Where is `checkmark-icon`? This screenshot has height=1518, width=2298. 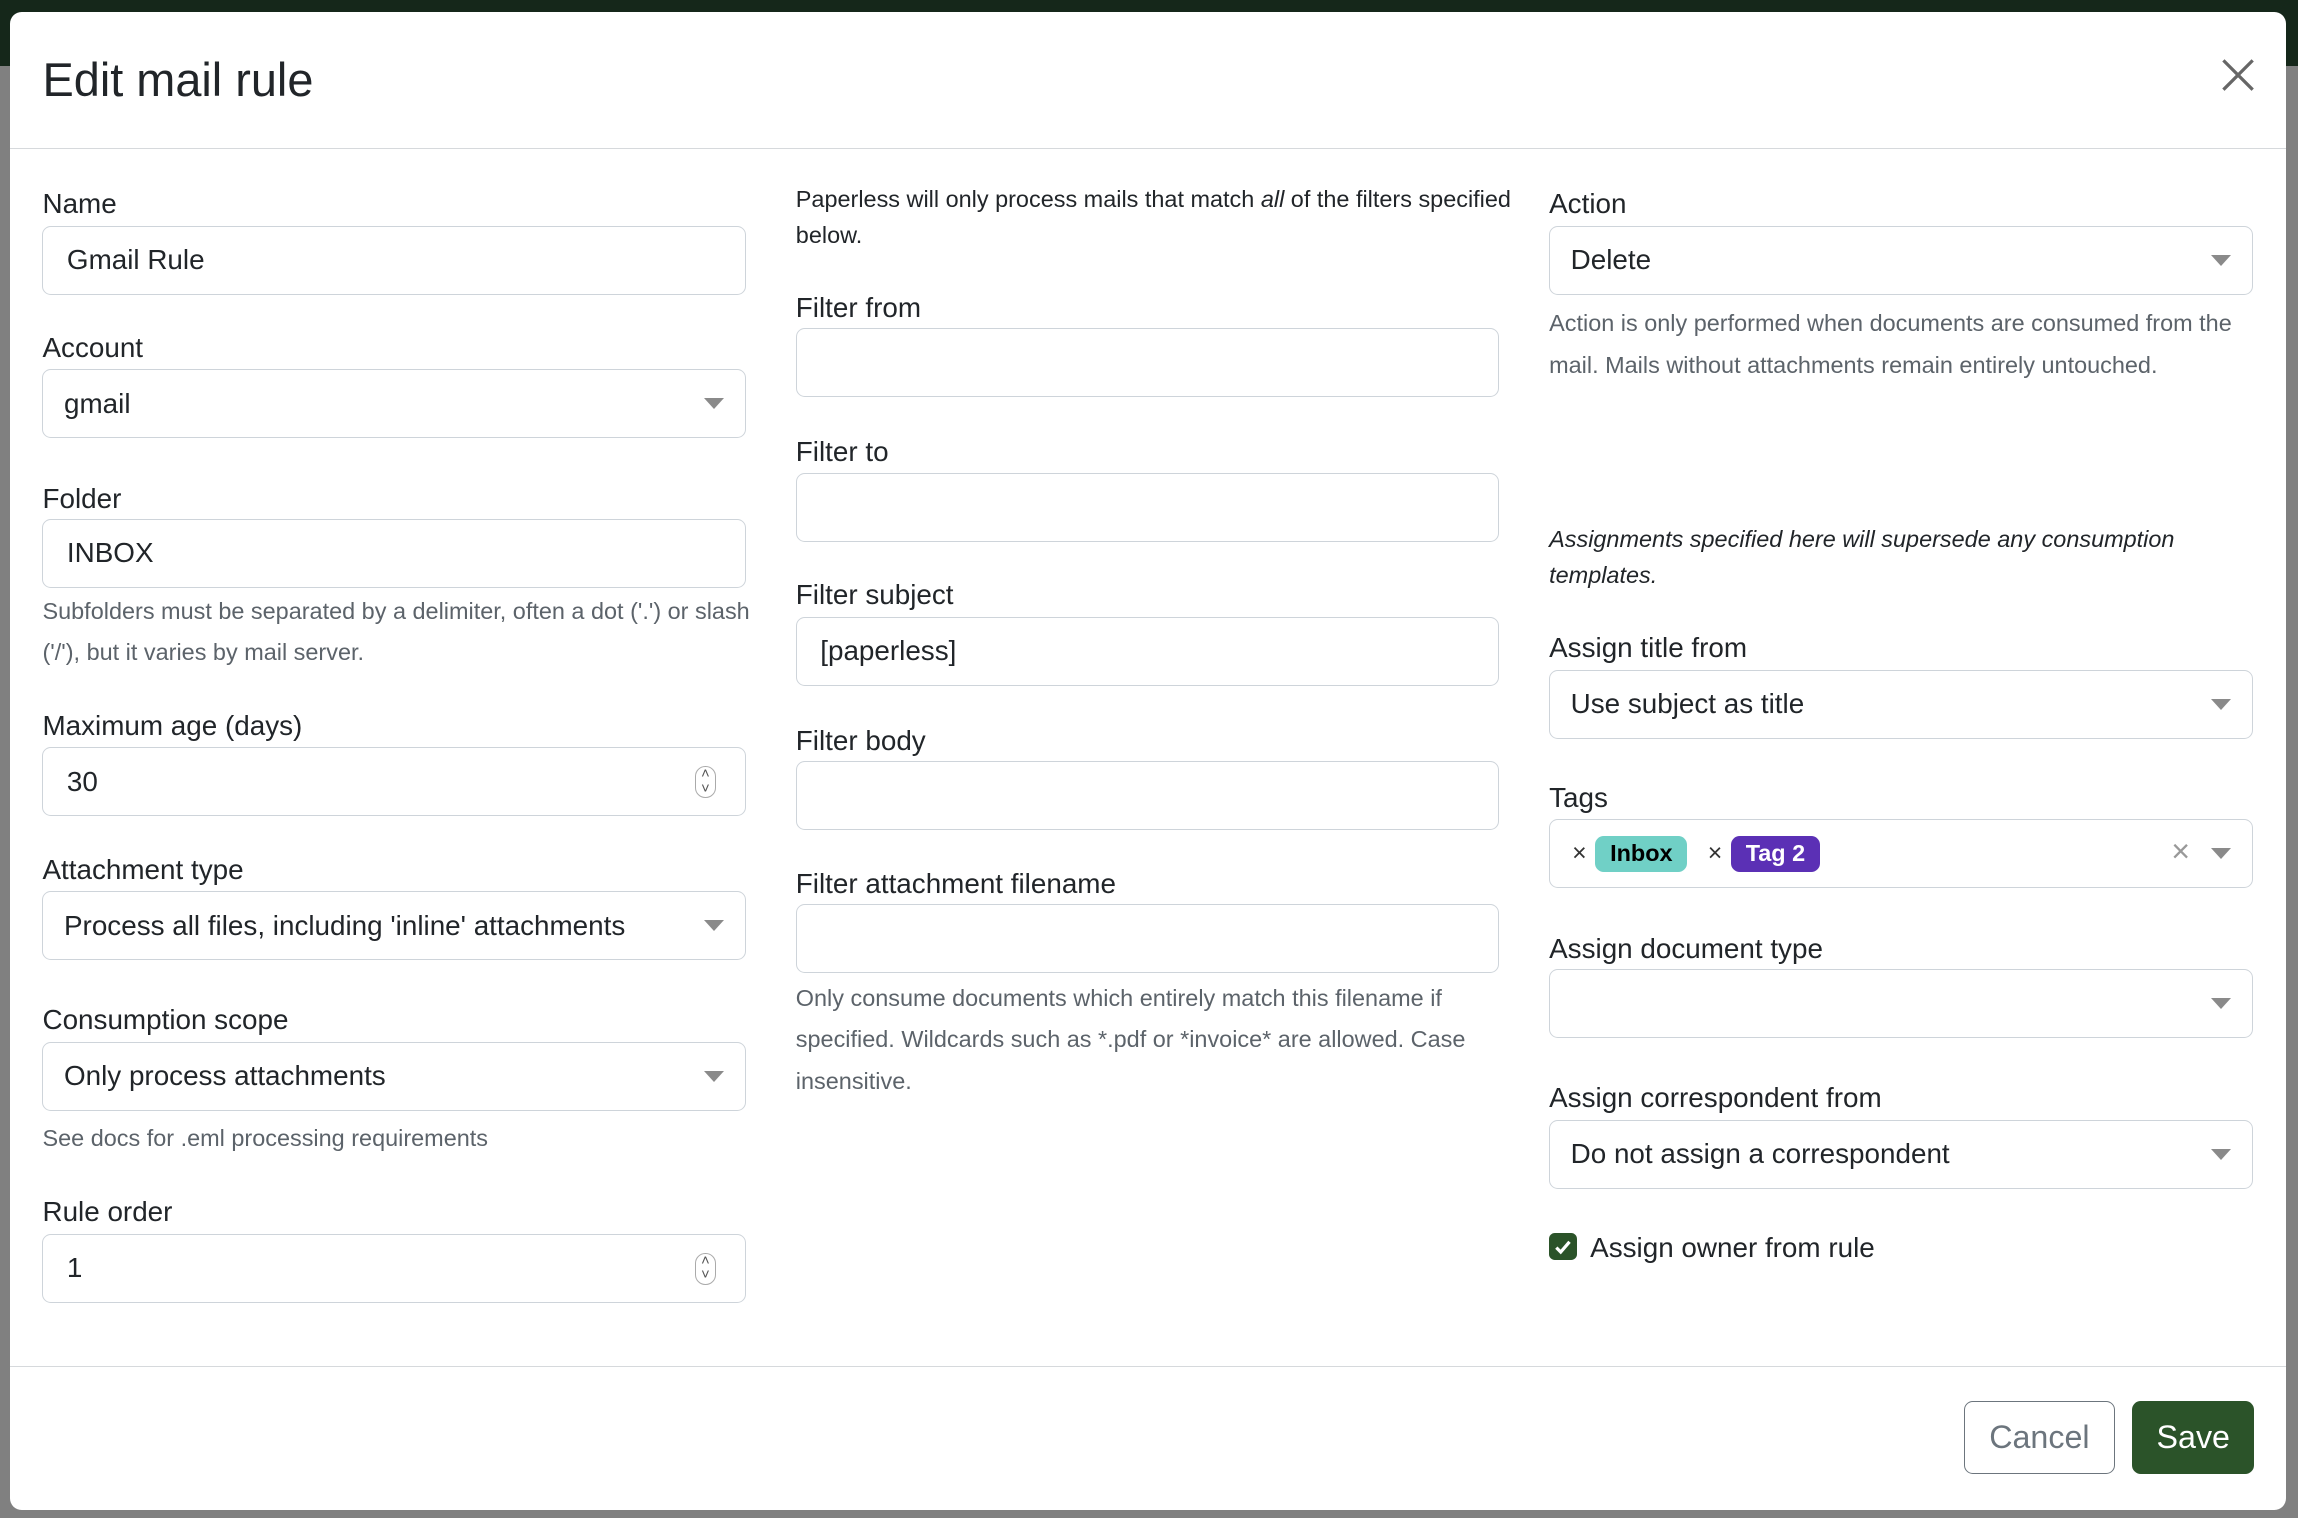
checkmark-icon is located at coordinates (1563, 1247).